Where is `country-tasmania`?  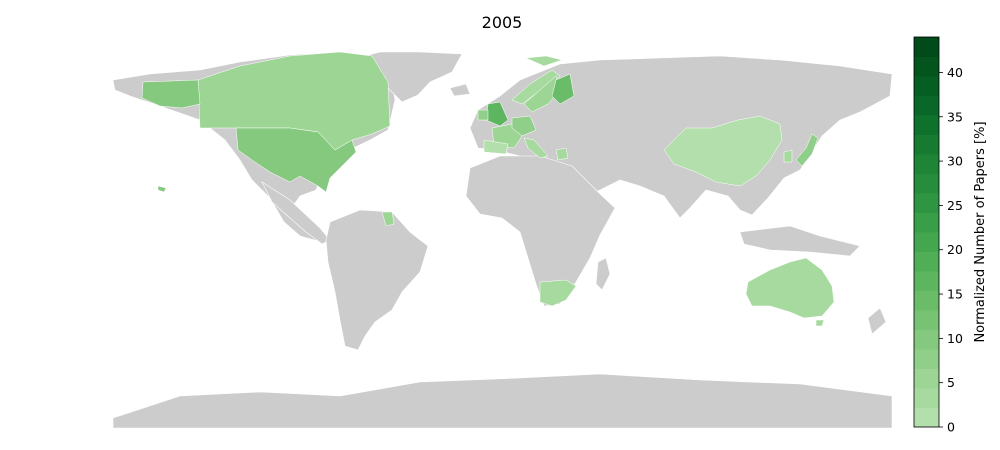 country-tasmania is located at coordinates (820, 323).